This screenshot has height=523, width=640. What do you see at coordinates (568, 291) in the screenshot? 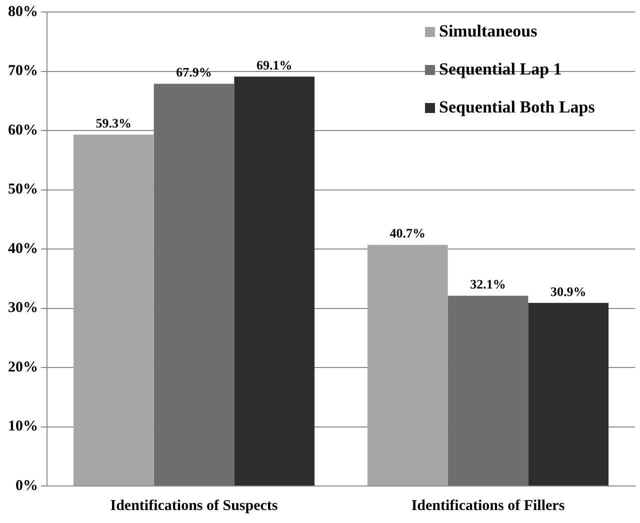
I see `data-label: 30.9%` at bounding box center [568, 291].